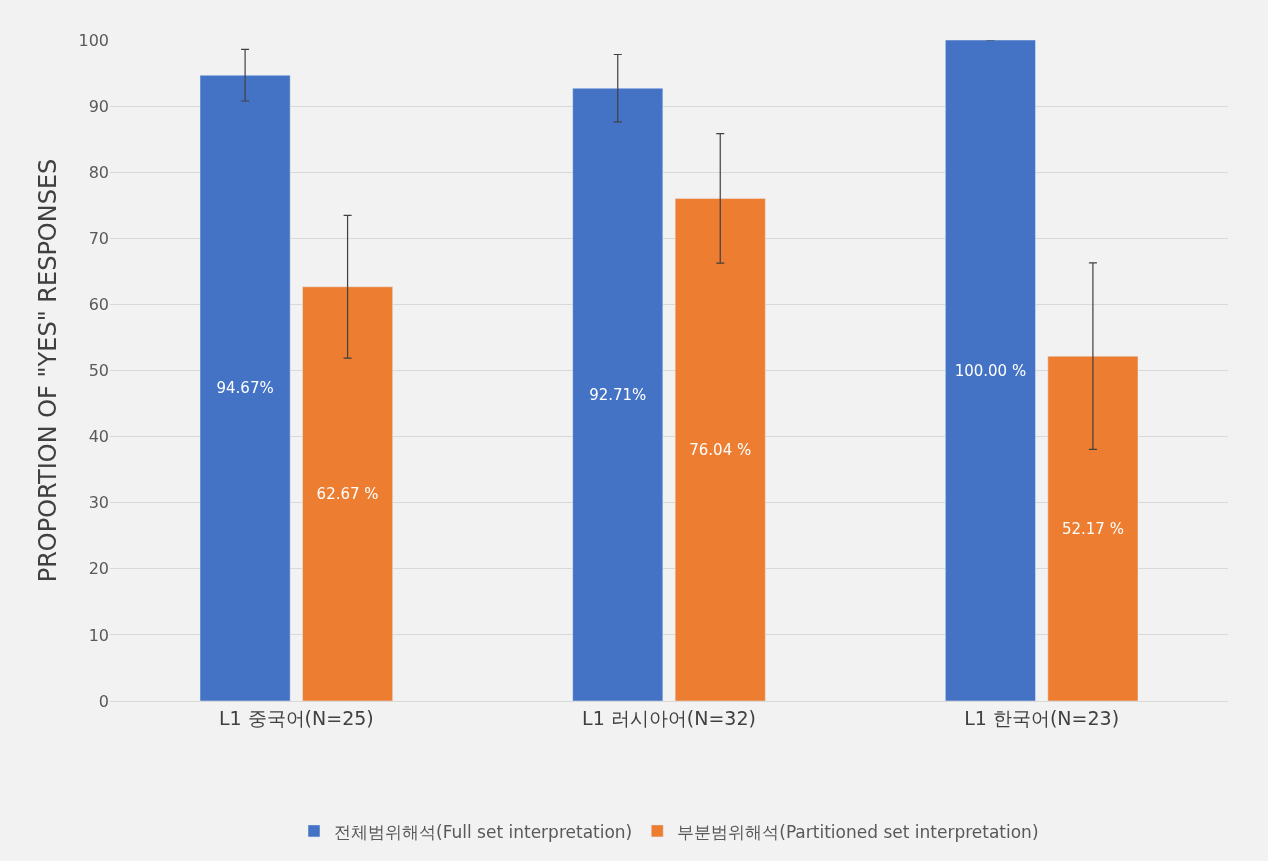 This screenshot has height=861, width=1268. I want to click on y-tick-label: 100, so click(93, 40).